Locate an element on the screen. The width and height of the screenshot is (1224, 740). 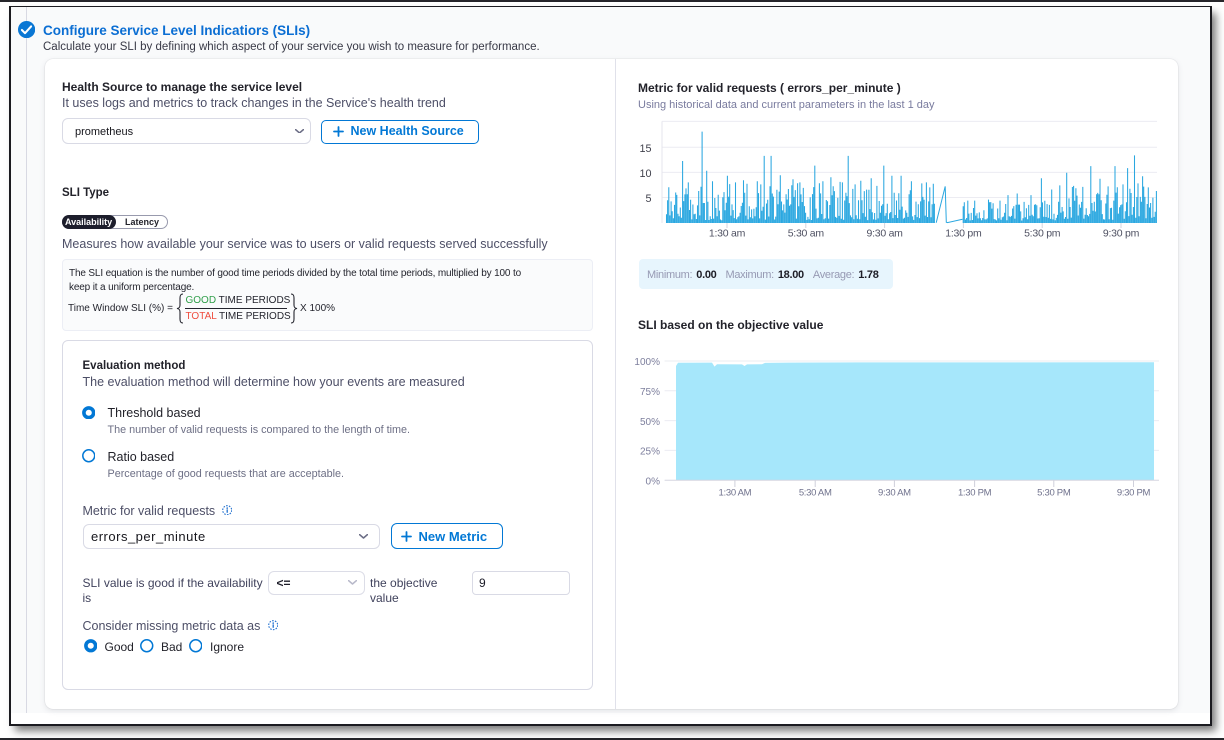
svg-text: 5:30 AM is located at coordinates (815, 493).